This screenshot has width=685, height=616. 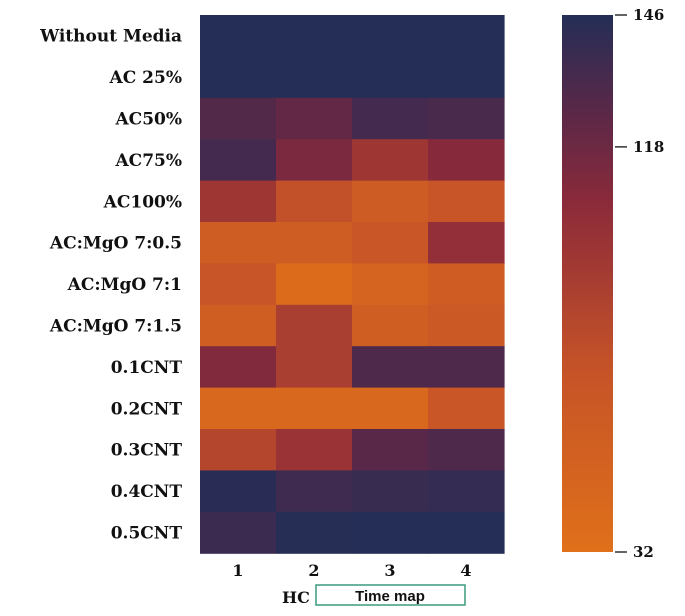 What do you see at coordinates (351, 570) in the screenshot?
I see `column-labels: 1 2 3 4` at bounding box center [351, 570].